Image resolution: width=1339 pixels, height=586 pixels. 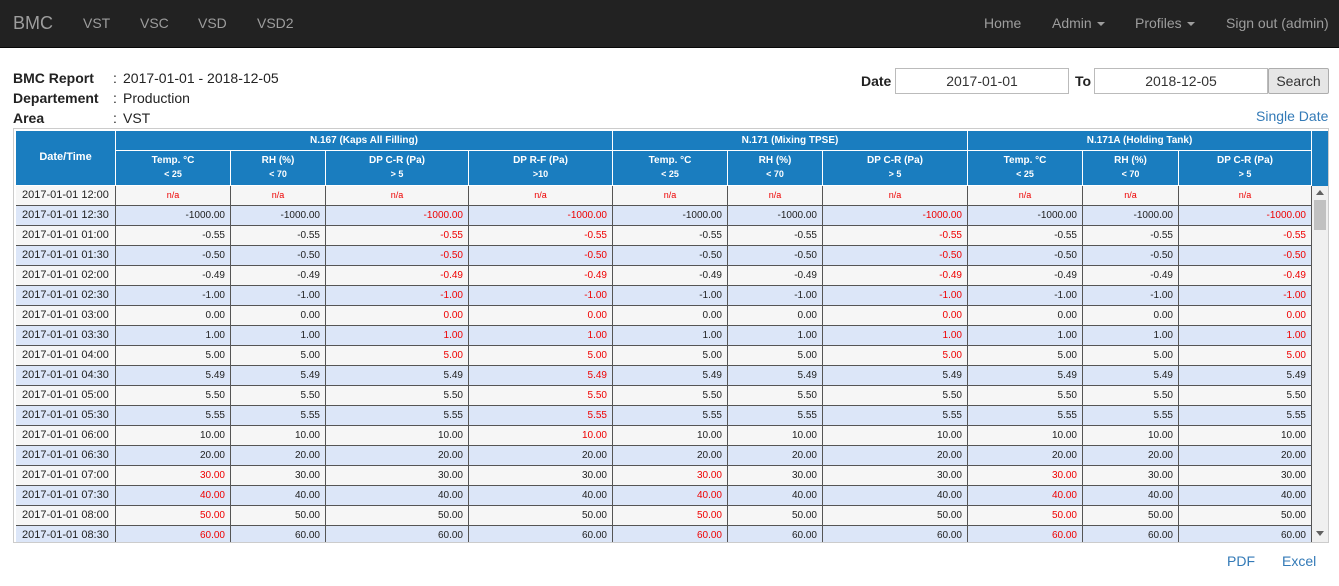 I want to click on nav-vsd2: VSD2, so click(x=275, y=23).